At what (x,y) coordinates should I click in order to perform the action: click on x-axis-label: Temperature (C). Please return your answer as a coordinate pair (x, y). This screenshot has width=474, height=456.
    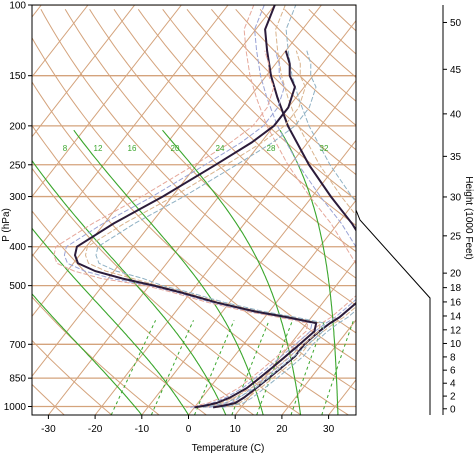
    Looking at the image, I should click on (228, 448).